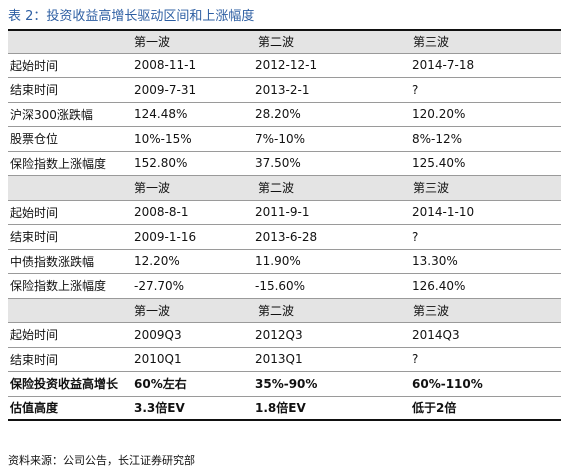 This screenshot has width=565, height=473. I want to click on table-cell: 2009Q3, so click(158, 334).